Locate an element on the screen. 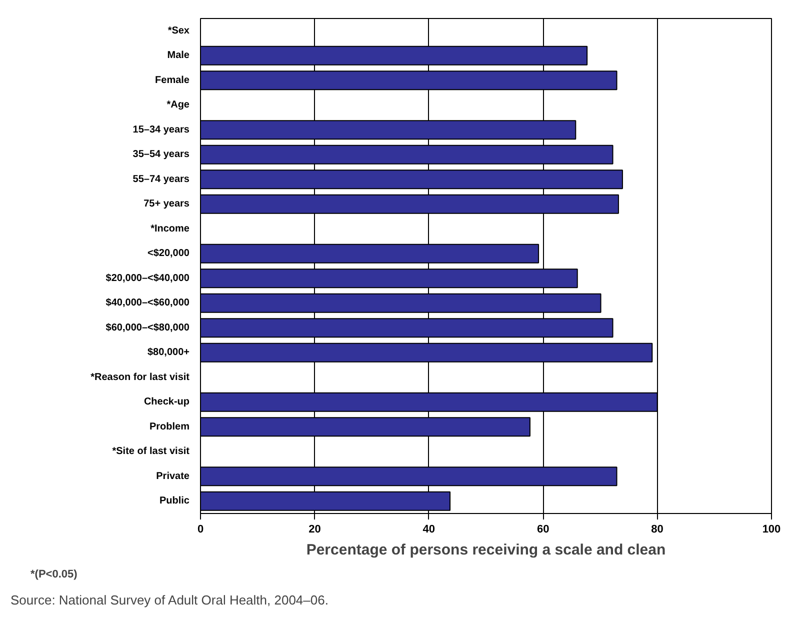  y-tick-label: Male is located at coordinates (178, 56).